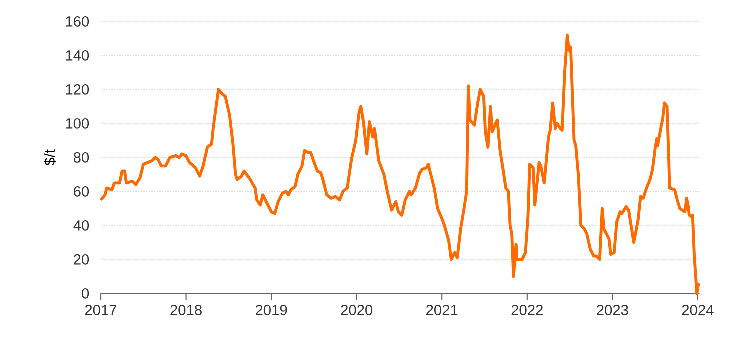  Describe the element at coordinates (82, 158) in the screenshot. I see `y-tick-label: 80` at that location.